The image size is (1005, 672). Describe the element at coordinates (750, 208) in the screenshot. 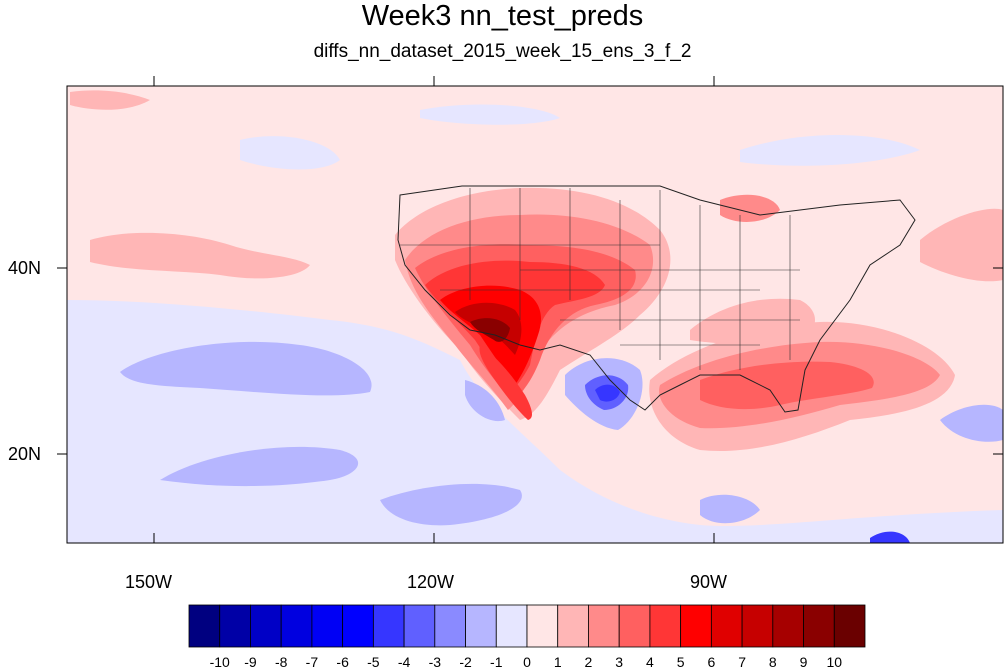

I see `field-red-ne-mid` at that location.